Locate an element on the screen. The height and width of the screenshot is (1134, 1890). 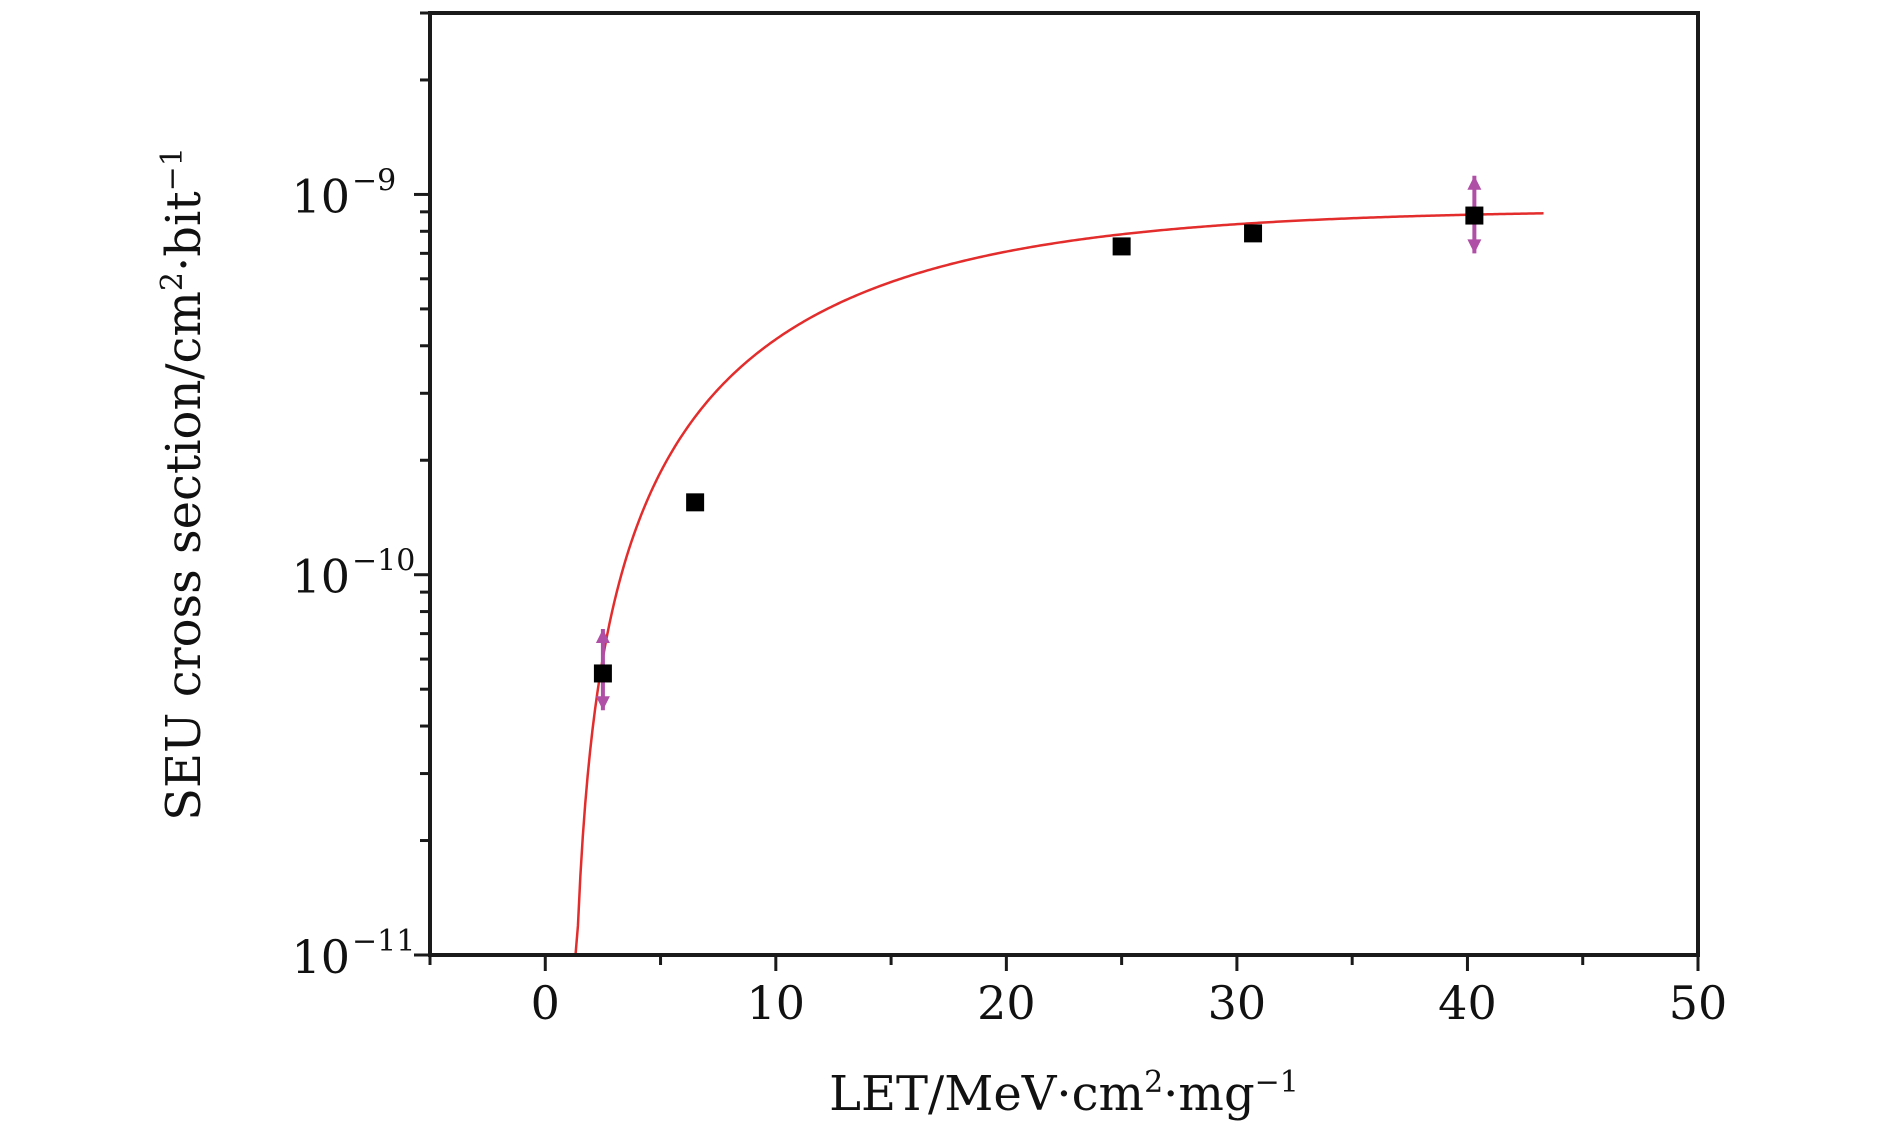
x-tick-label: 40 is located at coordinates (1467, 1003).